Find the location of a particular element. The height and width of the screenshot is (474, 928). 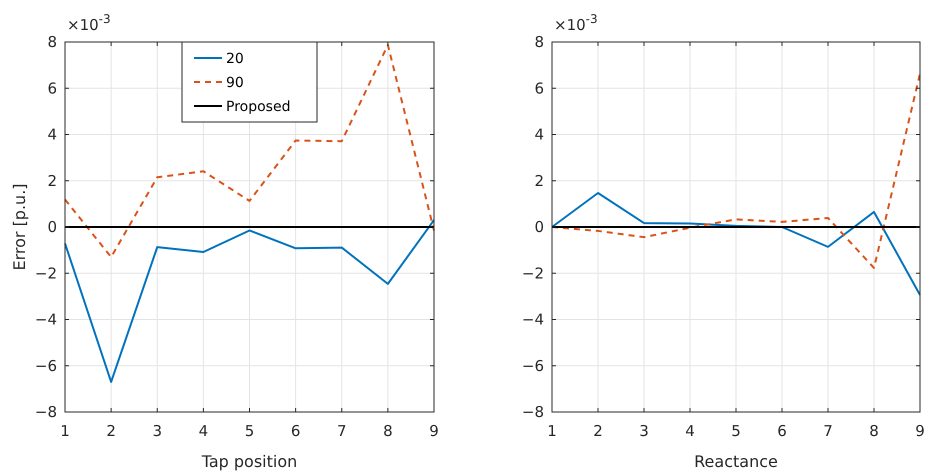

legend-label: 90 is located at coordinates (235, 83).